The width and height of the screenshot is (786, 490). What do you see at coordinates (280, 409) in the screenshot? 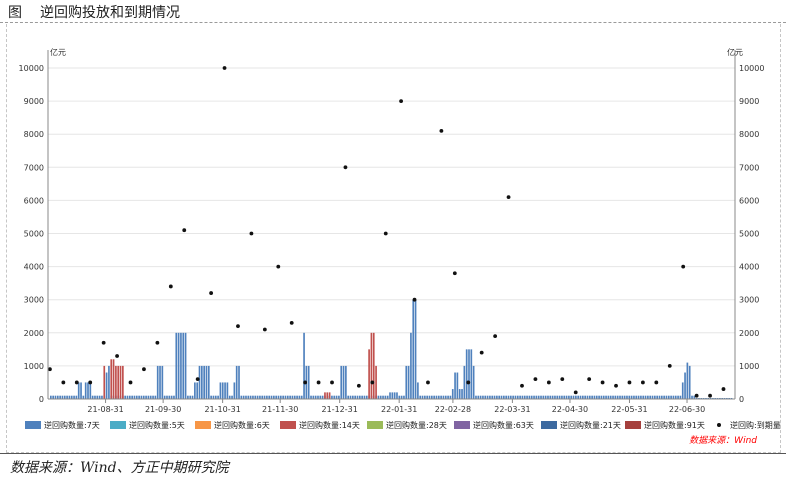
I see `x-tick-label: 21-11-30` at bounding box center [280, 409].